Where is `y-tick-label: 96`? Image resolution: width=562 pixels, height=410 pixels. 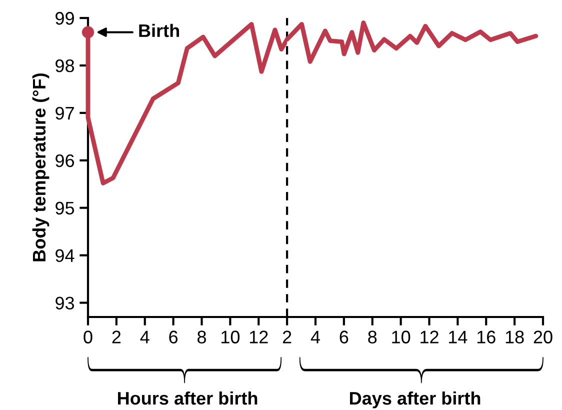 y-tick-label: 96 is located at coordinates (65, 161).